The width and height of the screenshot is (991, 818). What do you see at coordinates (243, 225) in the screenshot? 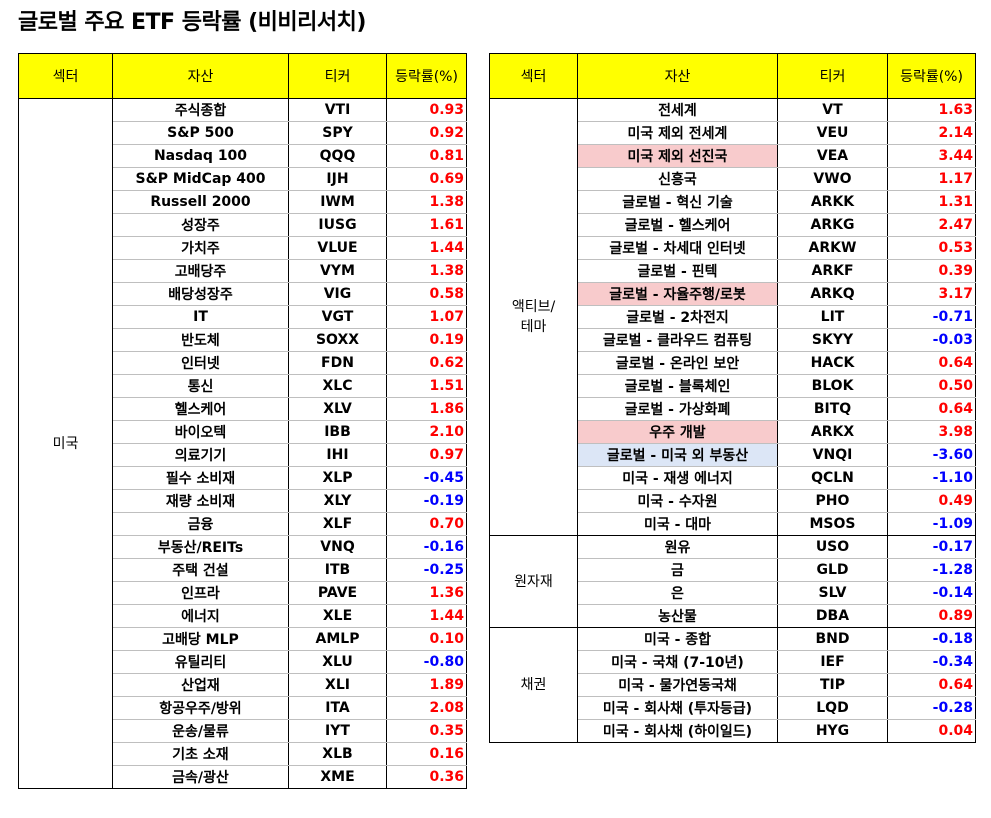
I see `table-row: 성장주 IUSG 1.61` at bounding box center [243, 225].